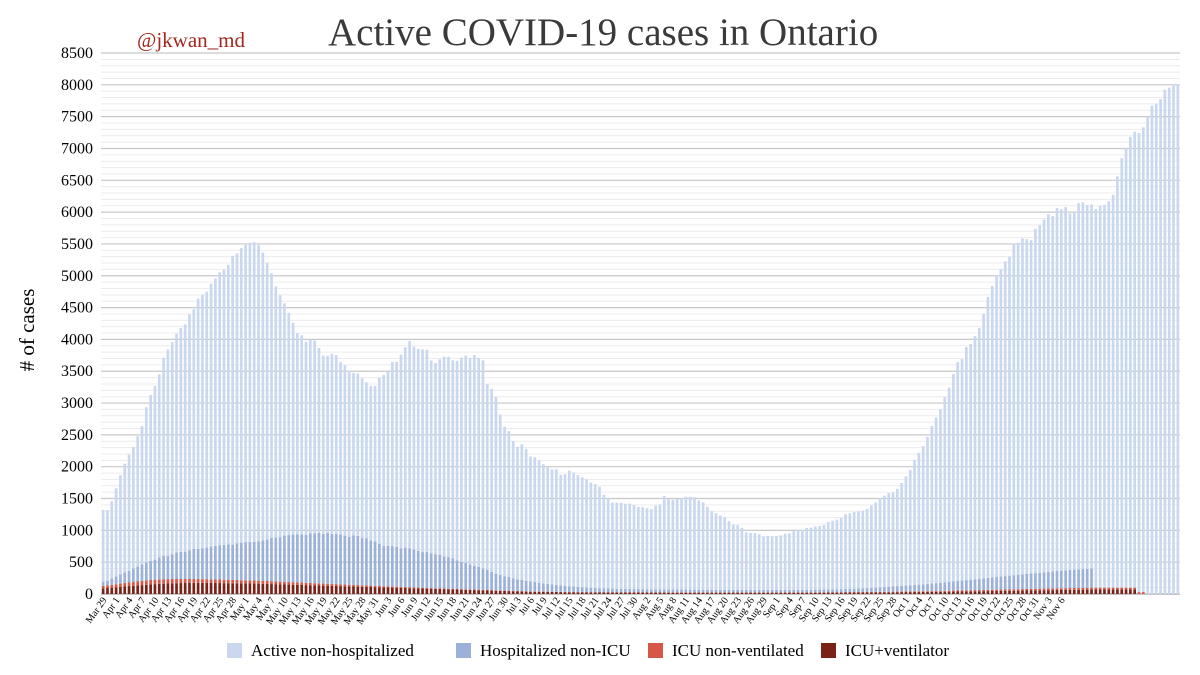 This screenshot has width=1200, height=675. What do you see at coordinates (555, 650) in the screenshot?
I see `legend-label: Hospitalized non-ICU` at bounding box center [555, 650].